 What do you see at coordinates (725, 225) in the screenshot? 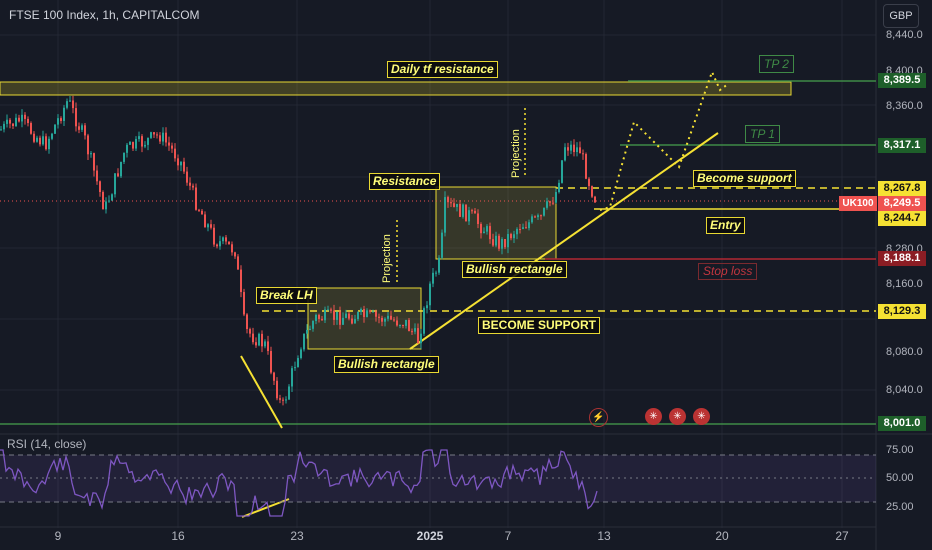
I see `entry-label: Entry` at bounding box center [725, 225].